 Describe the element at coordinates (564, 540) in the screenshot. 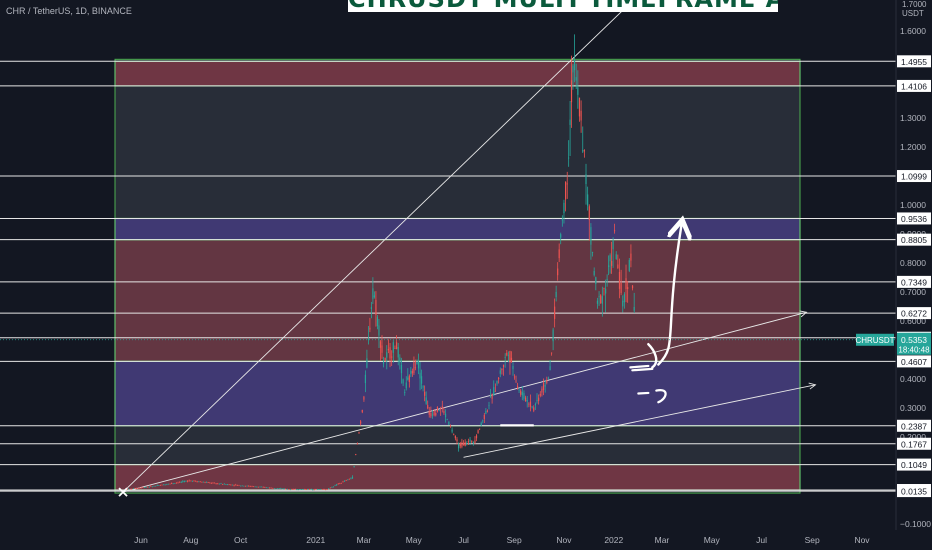

I see `x-tick-label: Nov` at that location.